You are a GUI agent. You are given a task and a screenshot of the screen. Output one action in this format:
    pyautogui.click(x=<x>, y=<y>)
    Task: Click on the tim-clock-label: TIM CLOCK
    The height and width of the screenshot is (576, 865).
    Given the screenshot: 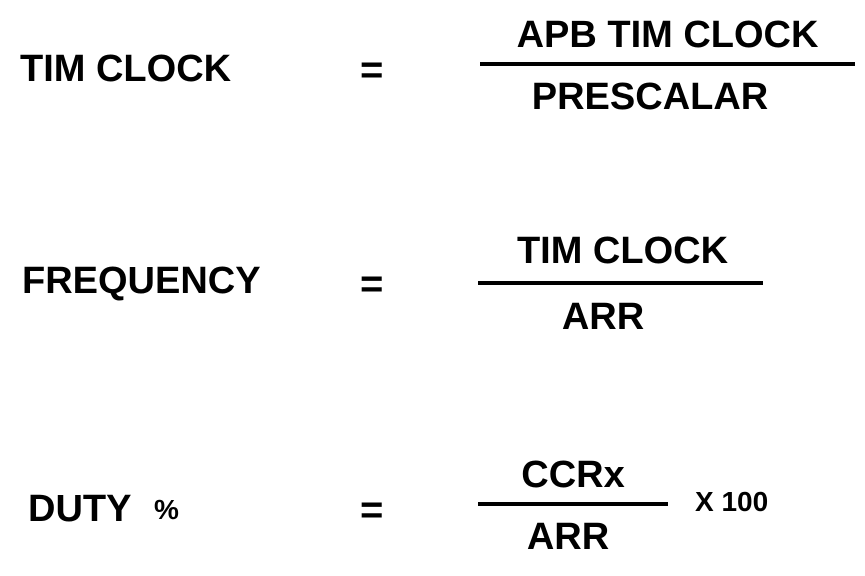 What is the action you would take?
    pyautogui.click(x=126, y=69)
    